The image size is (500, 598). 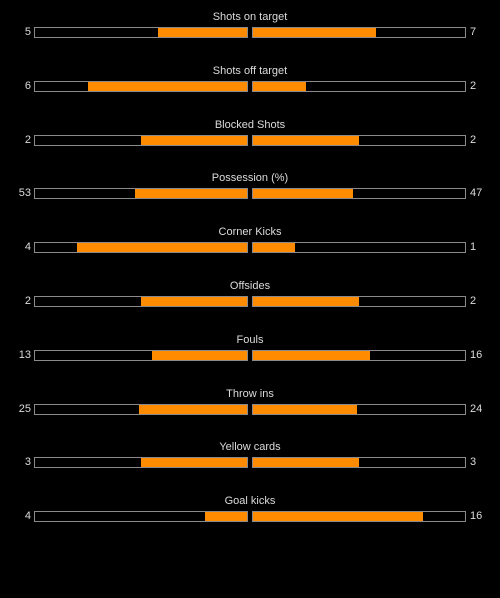 I want to click on stat-row-throw-ins: Throw ins 25 24, so click(x=250, y=415).